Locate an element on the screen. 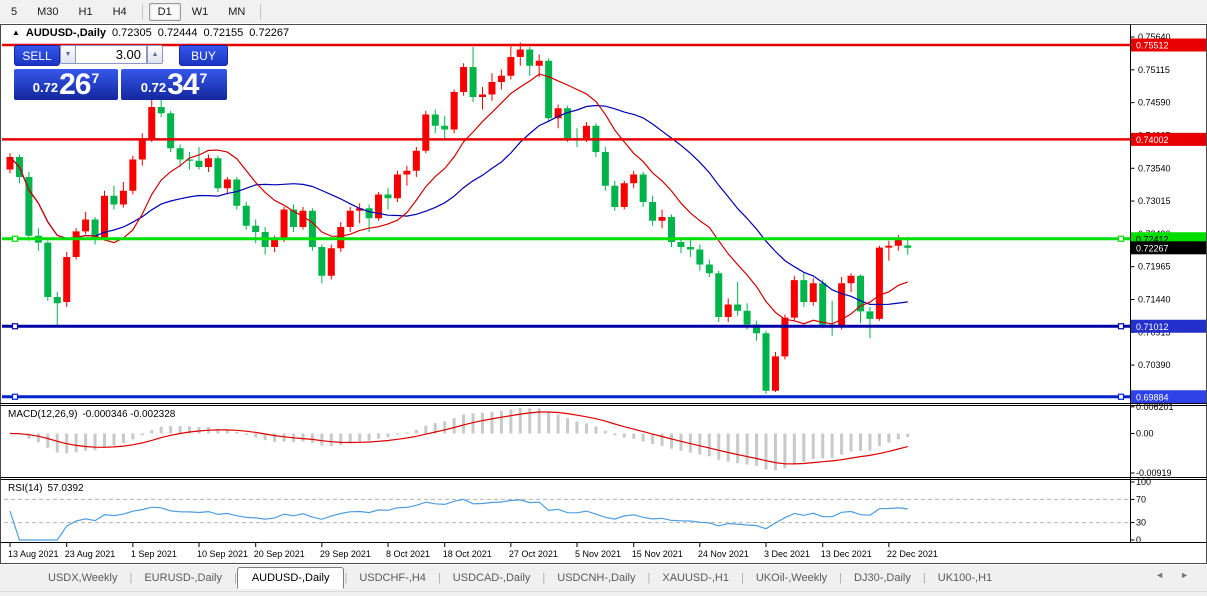 The image size is (1207, 596). macd-tick-label: 0.00 is located at coordinates (1145, 434).